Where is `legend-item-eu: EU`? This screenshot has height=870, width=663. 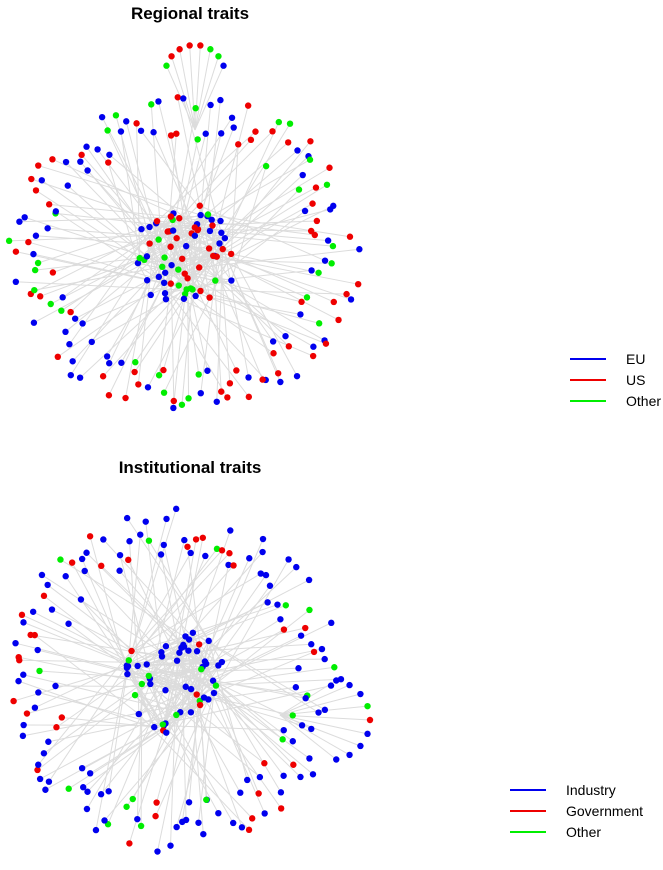 legend-item-eu: EU is located at coordinates (615, 358).